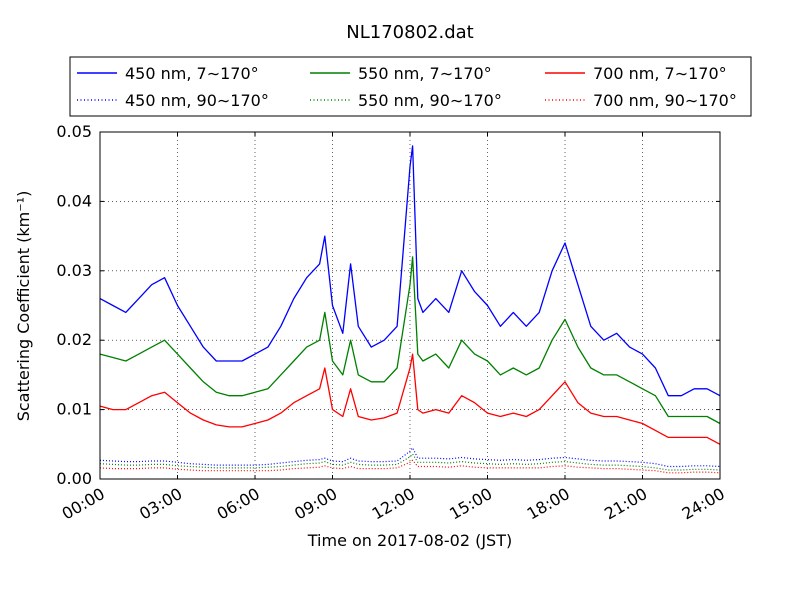  Describe the element at coordinates (409, 540) in the screenshot. I see `x-axis-label: Time on 2017-08-02 (JST)` at that location.